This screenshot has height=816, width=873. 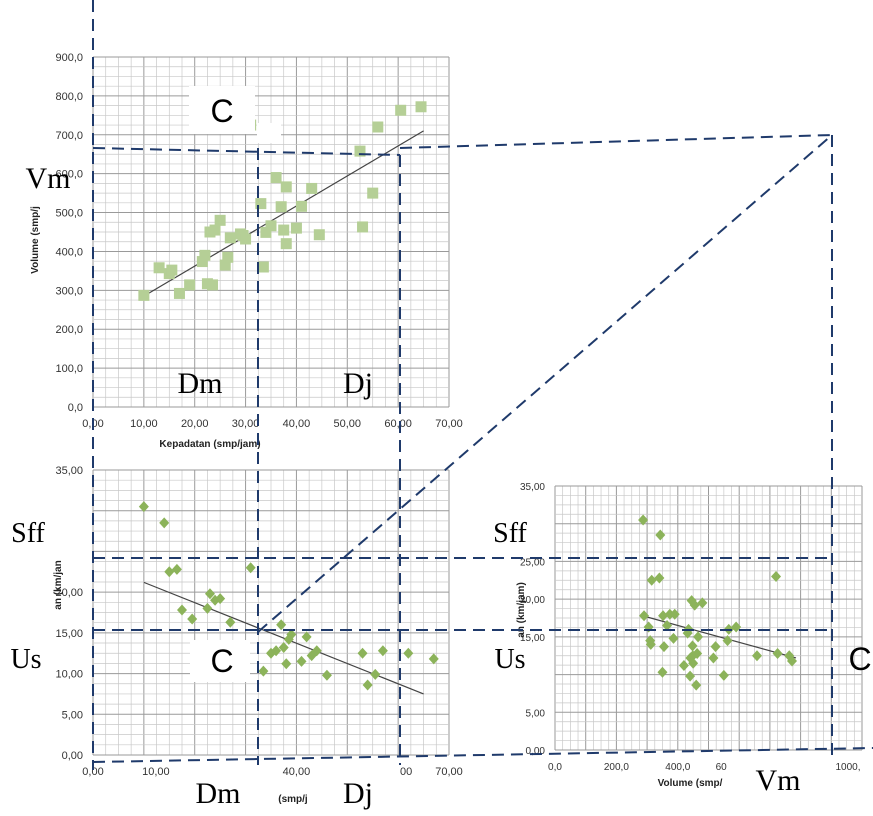 I want to click on y-tick-label: 15,00, so click(x=532, y=638).